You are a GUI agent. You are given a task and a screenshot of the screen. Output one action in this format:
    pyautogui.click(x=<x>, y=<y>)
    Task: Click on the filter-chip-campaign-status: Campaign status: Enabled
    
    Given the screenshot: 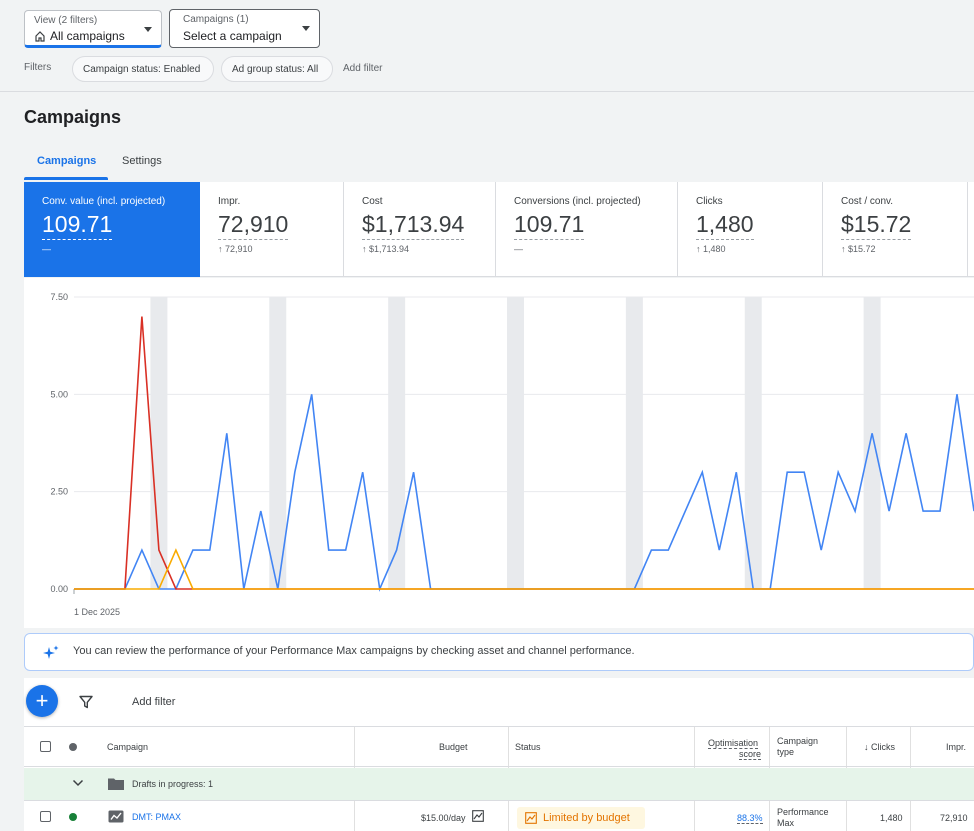 What is the action you would take?
    pyautogui.click(x=143, y=69)
    